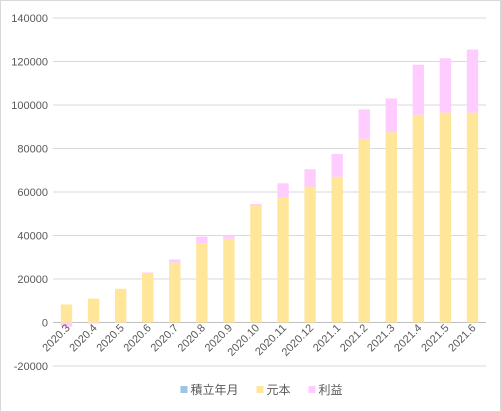 The width and height of the screenshot is (501, 412). I want to click on x-tick-label: 2021.6, so click(462, 338).